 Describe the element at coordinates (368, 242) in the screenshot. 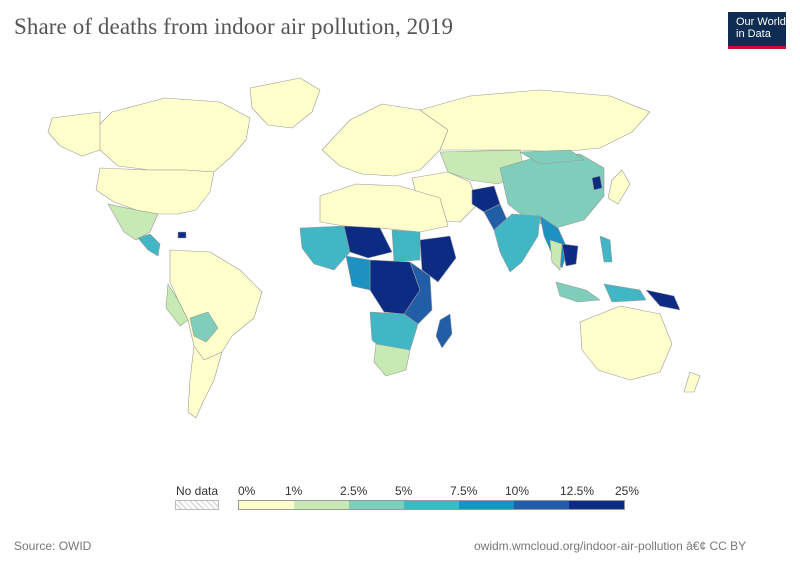

I see `sahel` at that location.